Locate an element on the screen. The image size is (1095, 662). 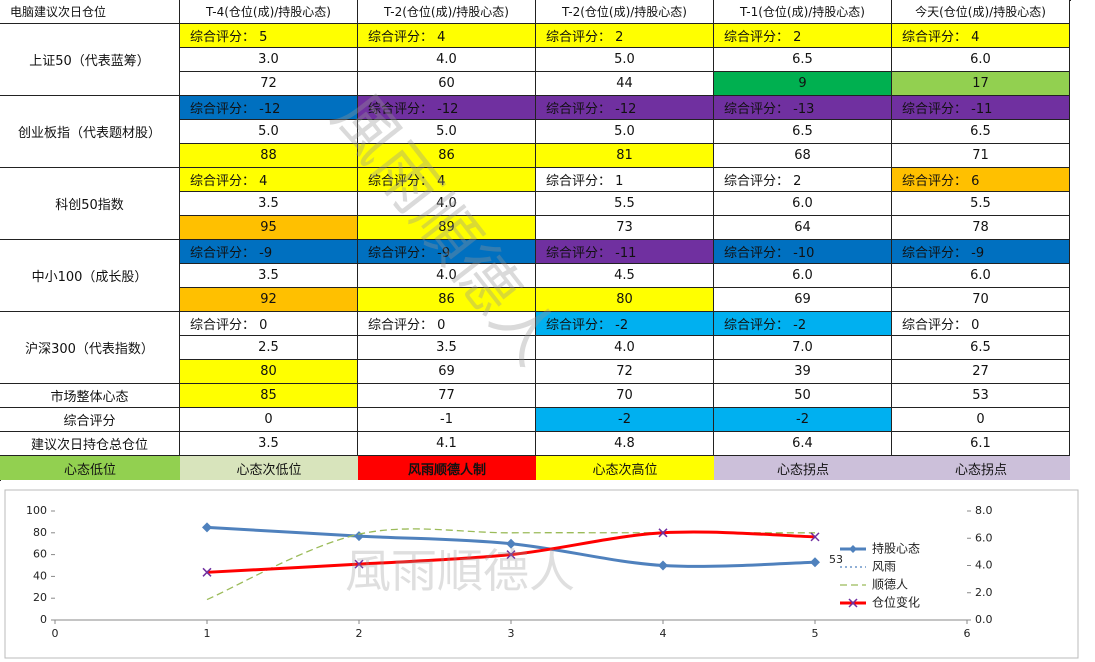
header-cell: T-4(仓位(成)/持股心态) is located at coordinates (269, 12).